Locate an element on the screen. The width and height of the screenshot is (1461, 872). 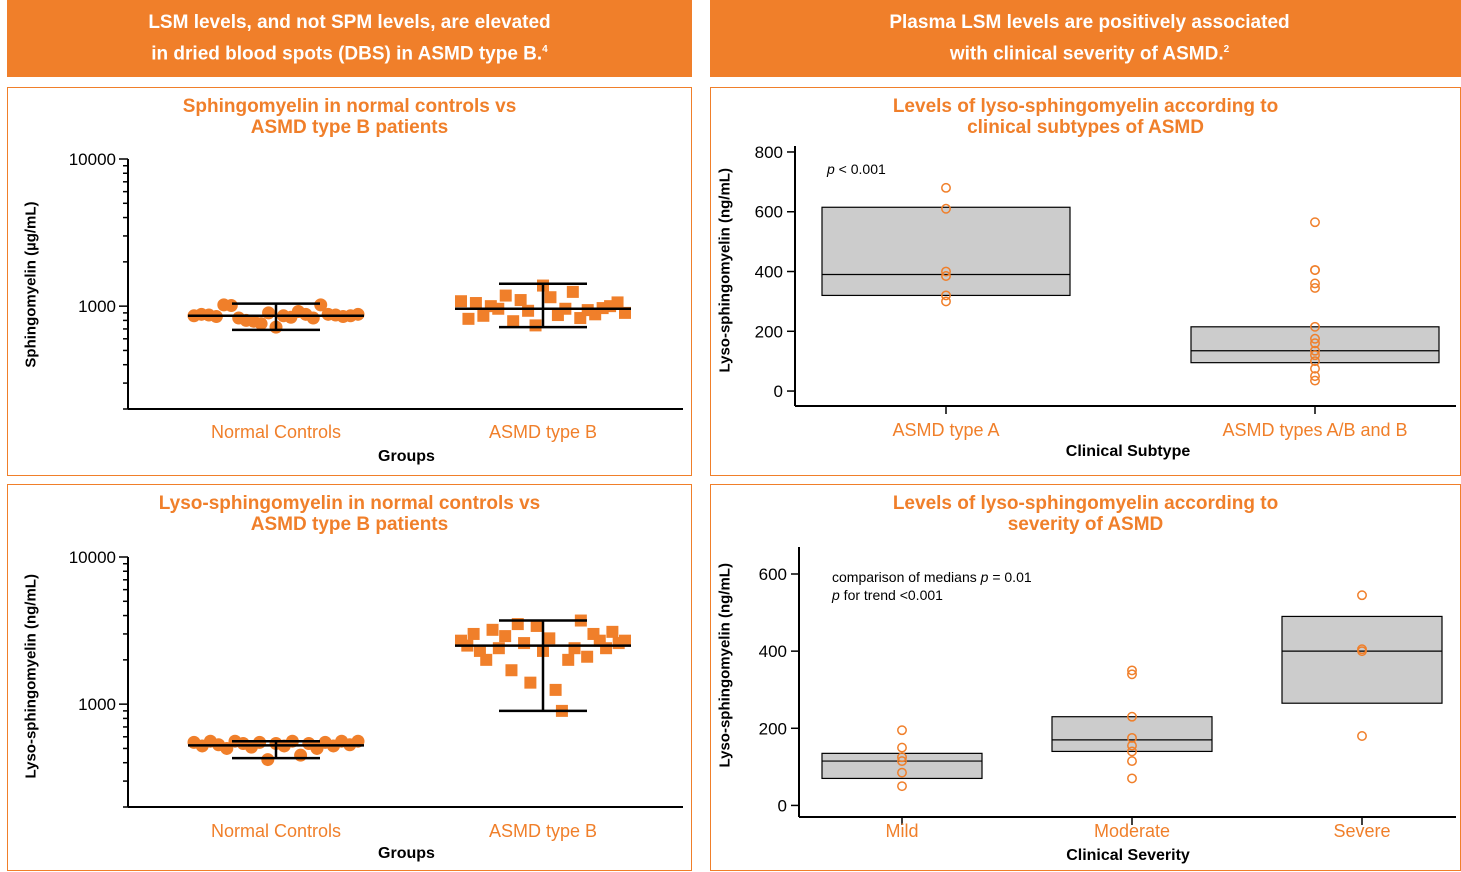
panel-lsm-xlabel: Groups is located at coordinates (406, 853).